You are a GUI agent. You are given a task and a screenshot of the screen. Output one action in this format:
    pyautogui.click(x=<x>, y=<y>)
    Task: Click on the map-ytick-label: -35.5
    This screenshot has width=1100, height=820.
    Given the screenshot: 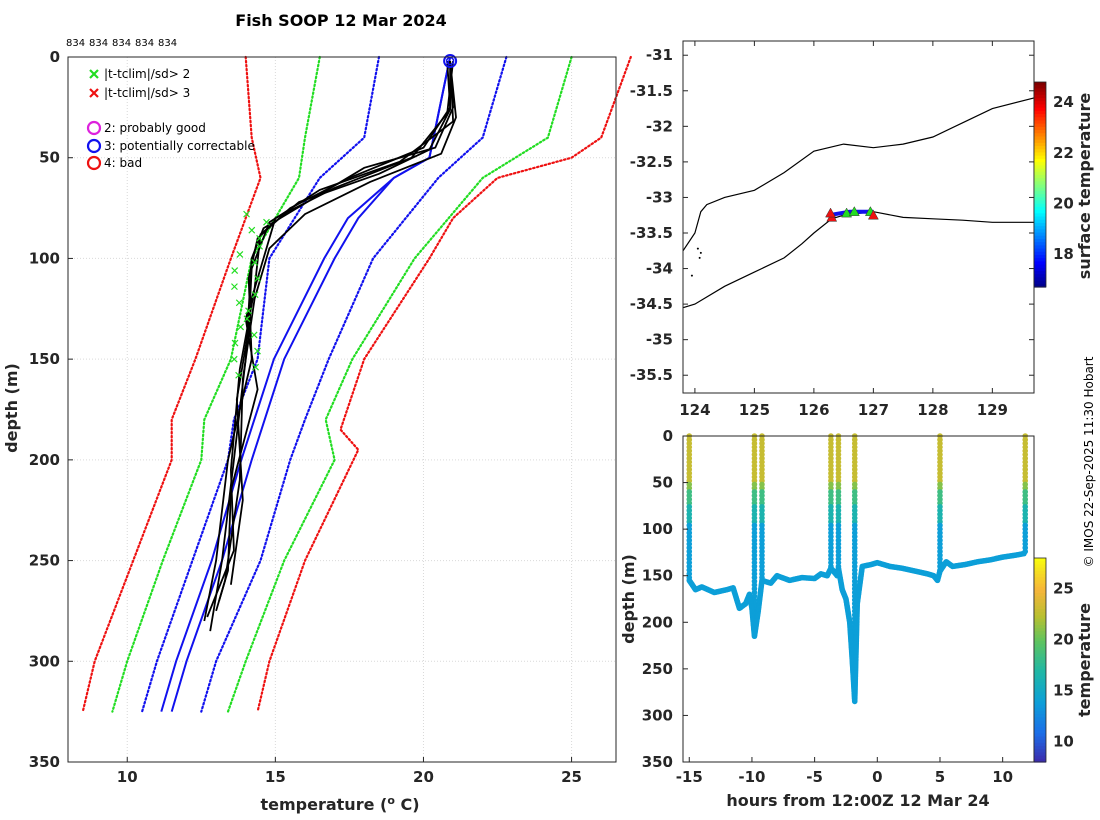 What is the action you would take?
    pyautogui.click(x=651, y=375)
    